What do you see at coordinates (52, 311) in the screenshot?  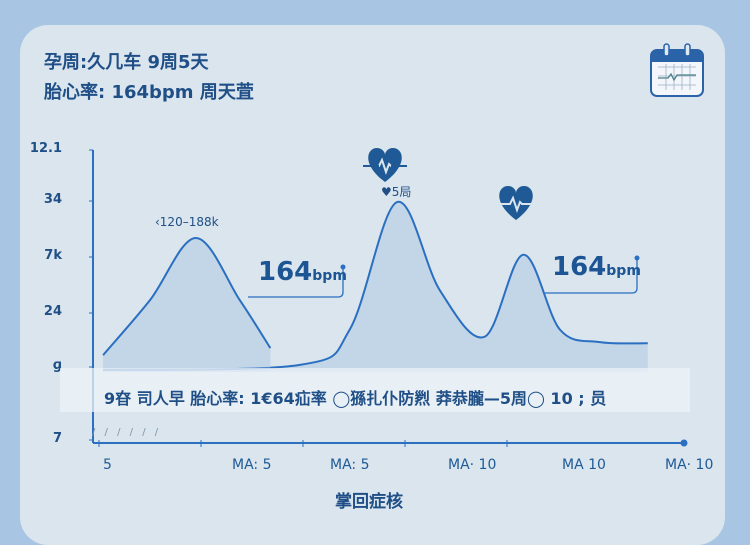 I see `y-tick-label: 24` at bounding box center [52, 311].